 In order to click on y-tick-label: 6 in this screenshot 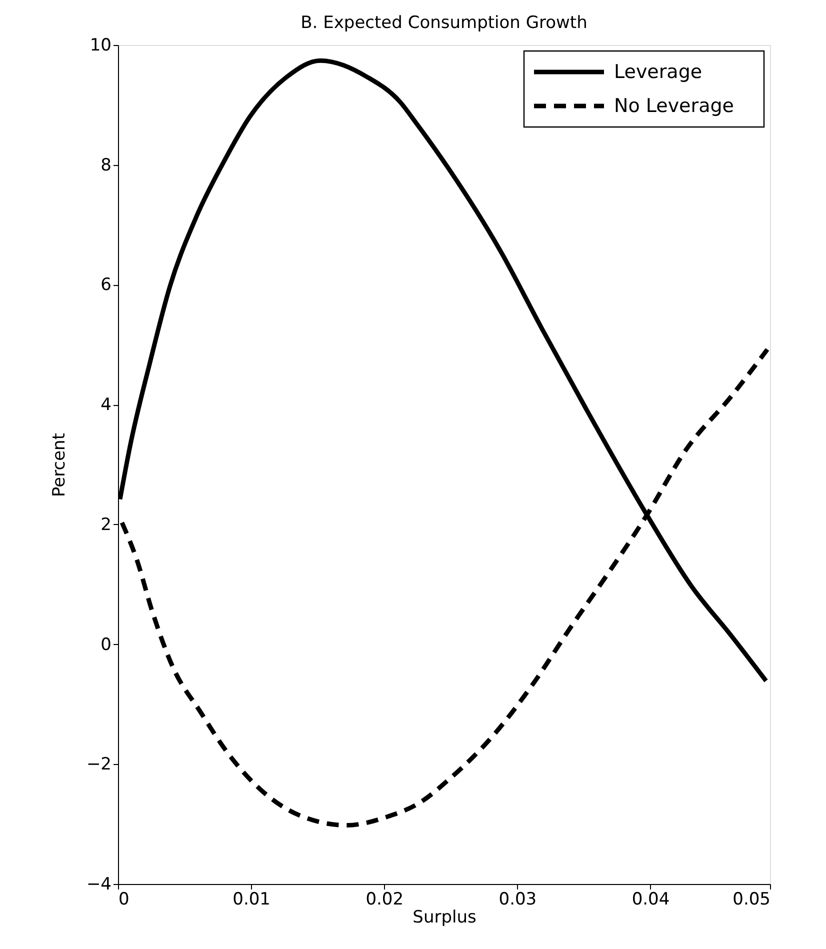, I will do `click(106, 285)`.